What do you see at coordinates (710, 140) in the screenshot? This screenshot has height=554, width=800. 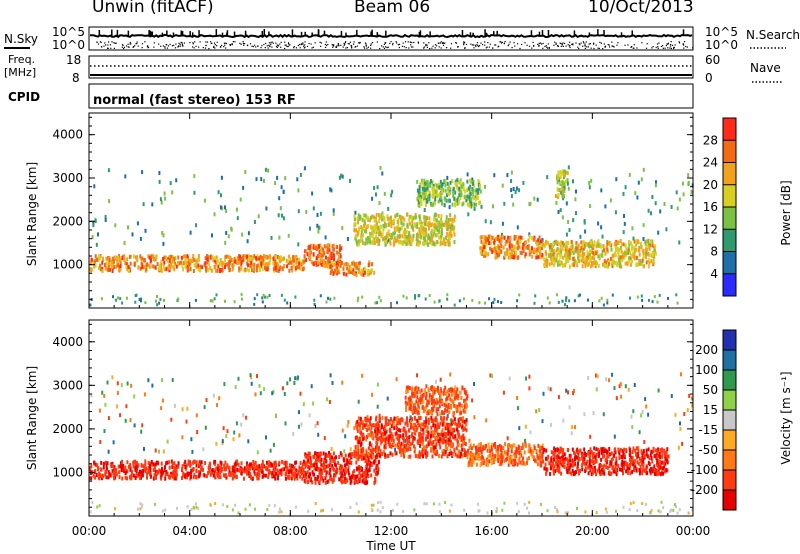 I see `colorbar-tick-label: 28` at bounding box center [710, 140].